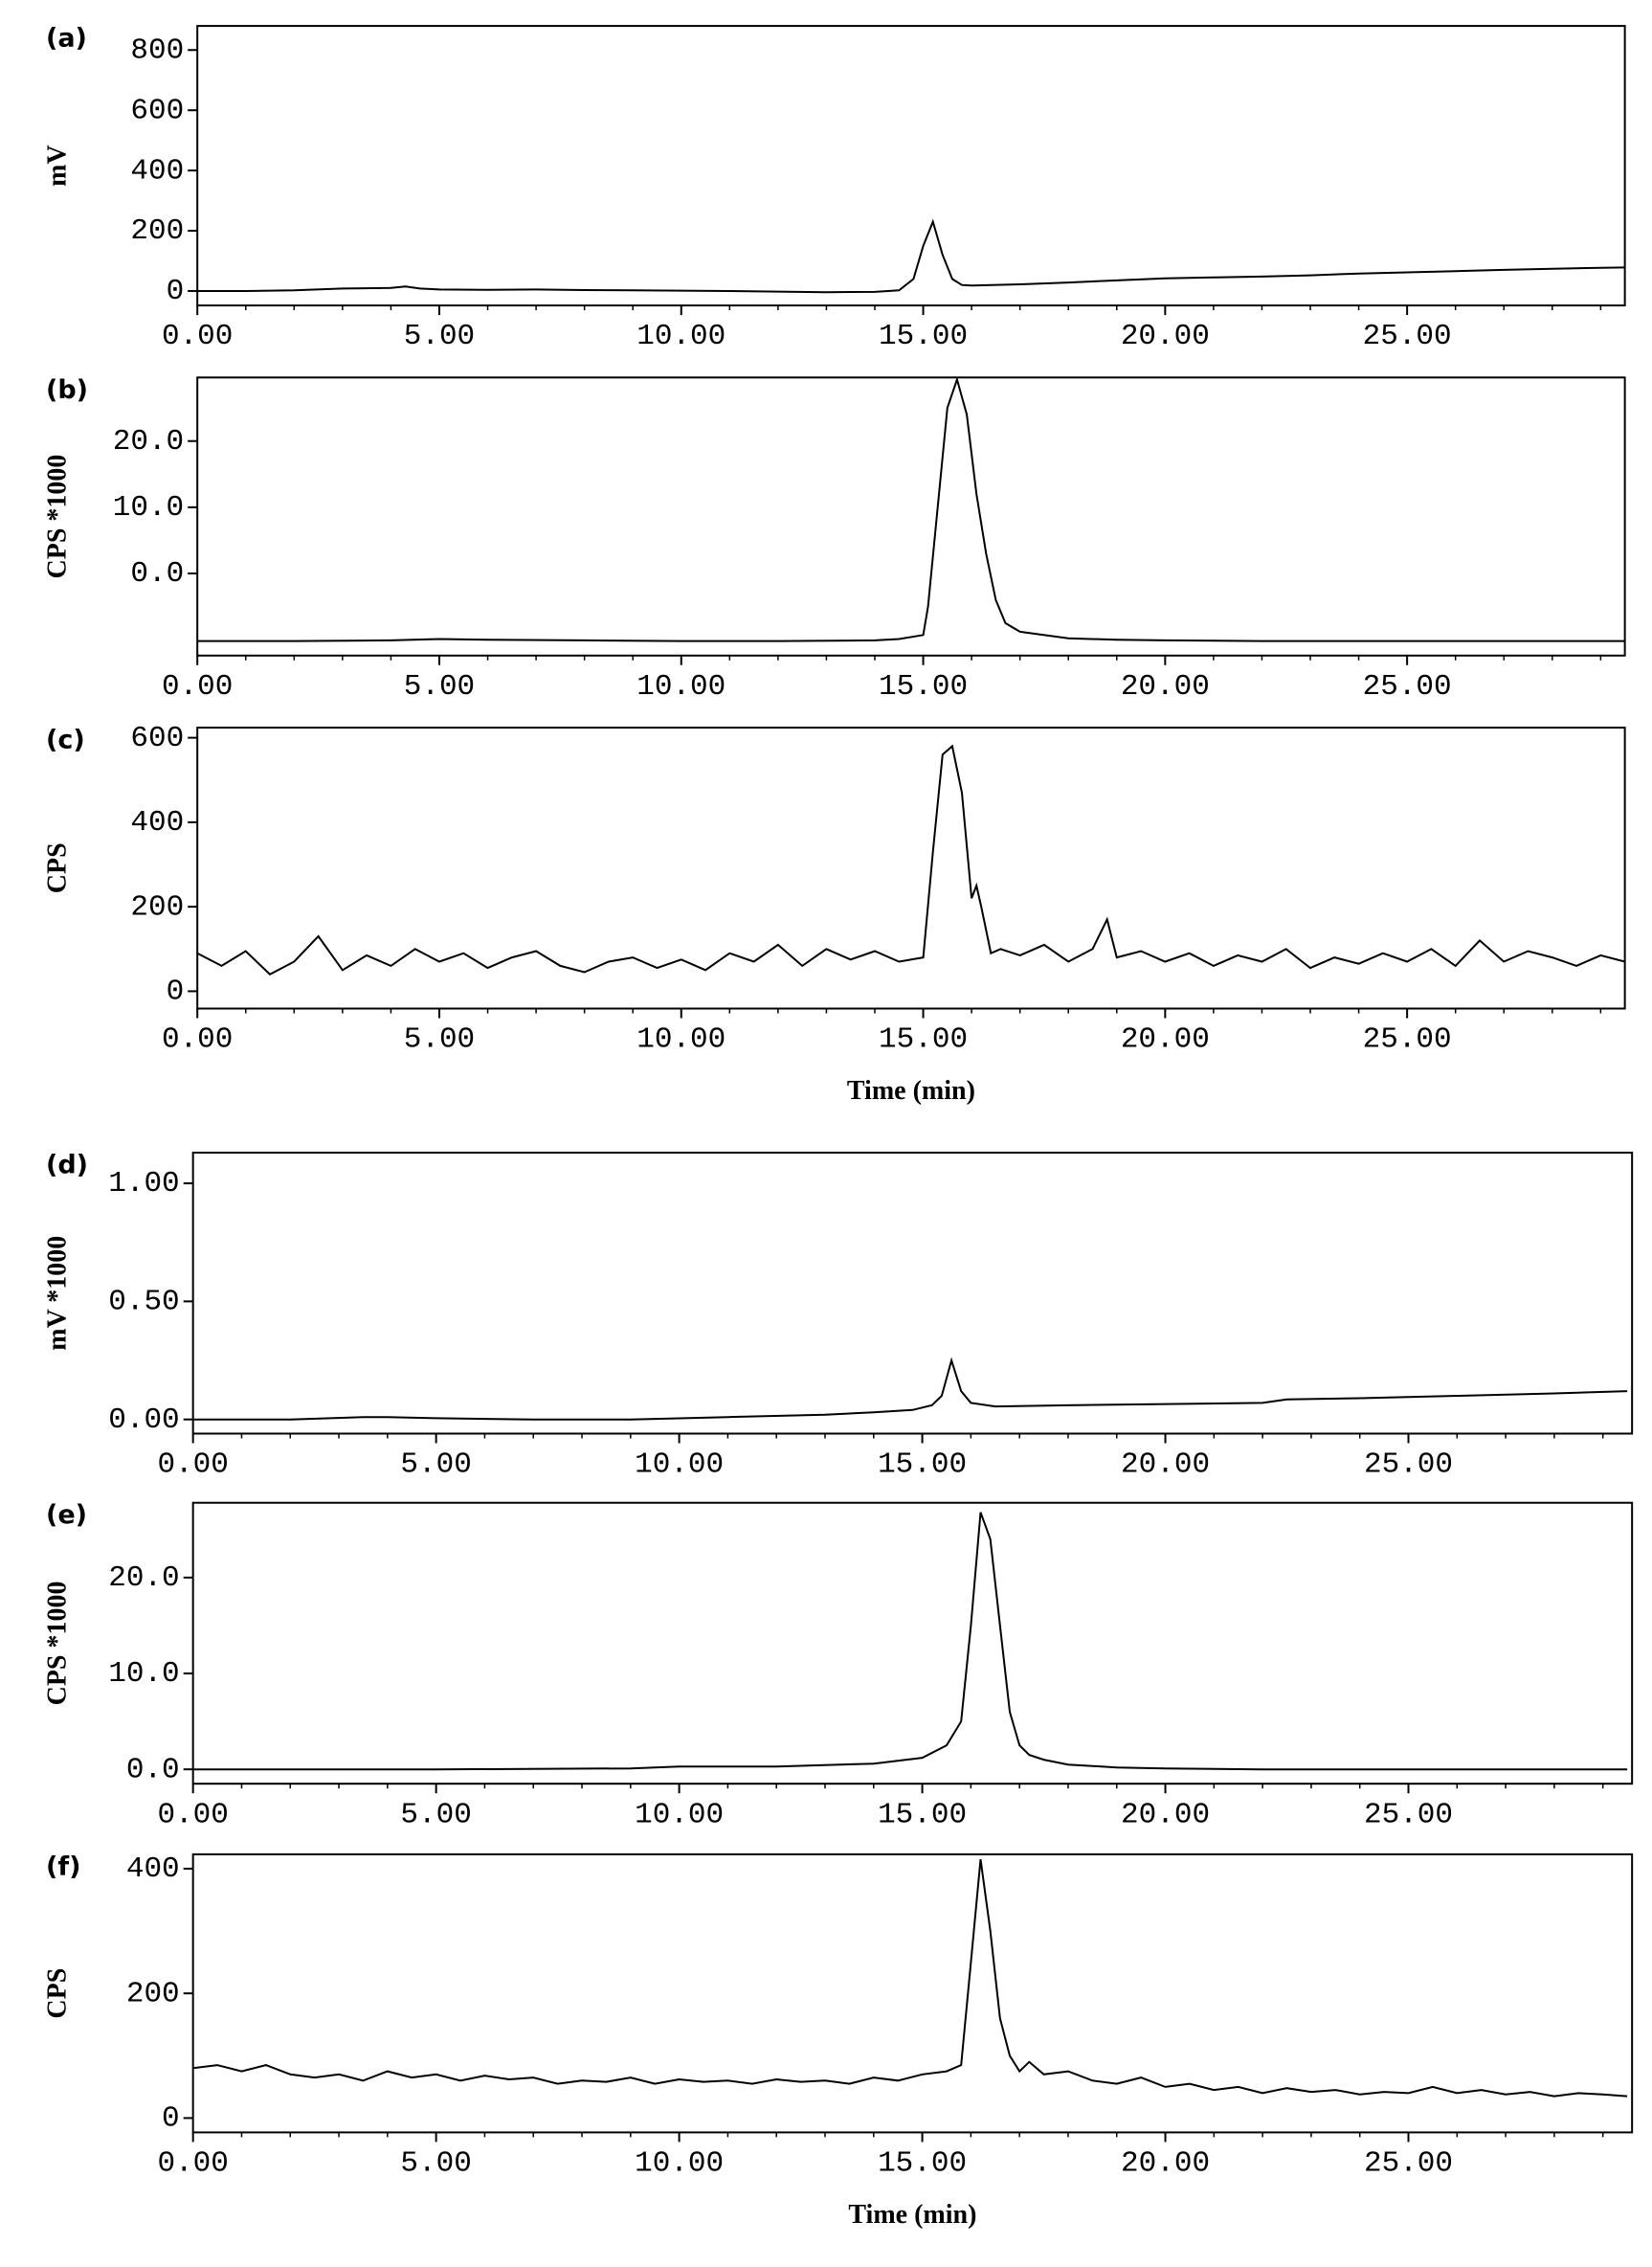  What do you see at coordinates (57, 1294) in the screenshot?
I see `y-axis-label: mV *1000` at bounding box center [57, 1294].